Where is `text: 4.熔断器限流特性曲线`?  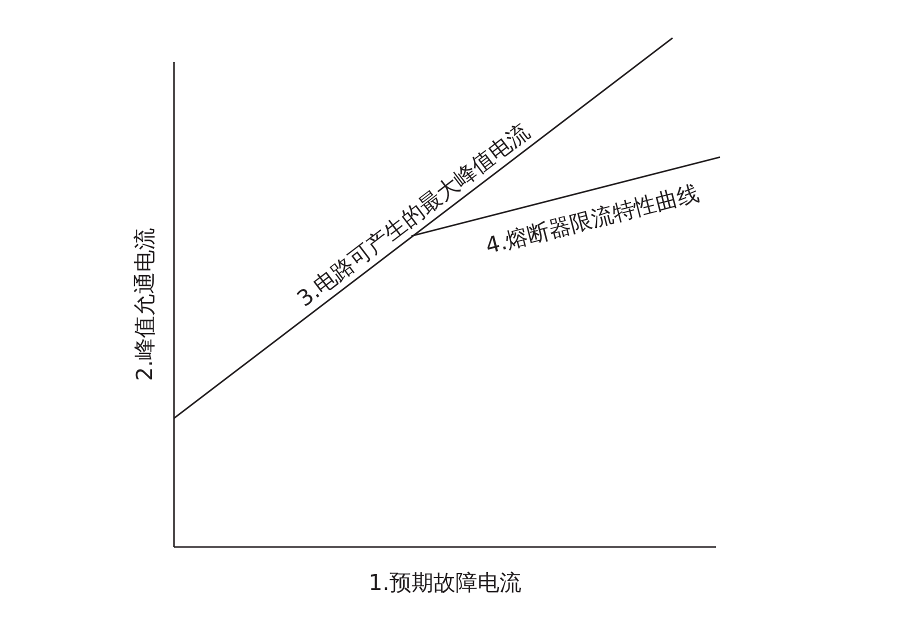 text: 4.熔断器限流特性曲线 is located at coordinates (592, 220).